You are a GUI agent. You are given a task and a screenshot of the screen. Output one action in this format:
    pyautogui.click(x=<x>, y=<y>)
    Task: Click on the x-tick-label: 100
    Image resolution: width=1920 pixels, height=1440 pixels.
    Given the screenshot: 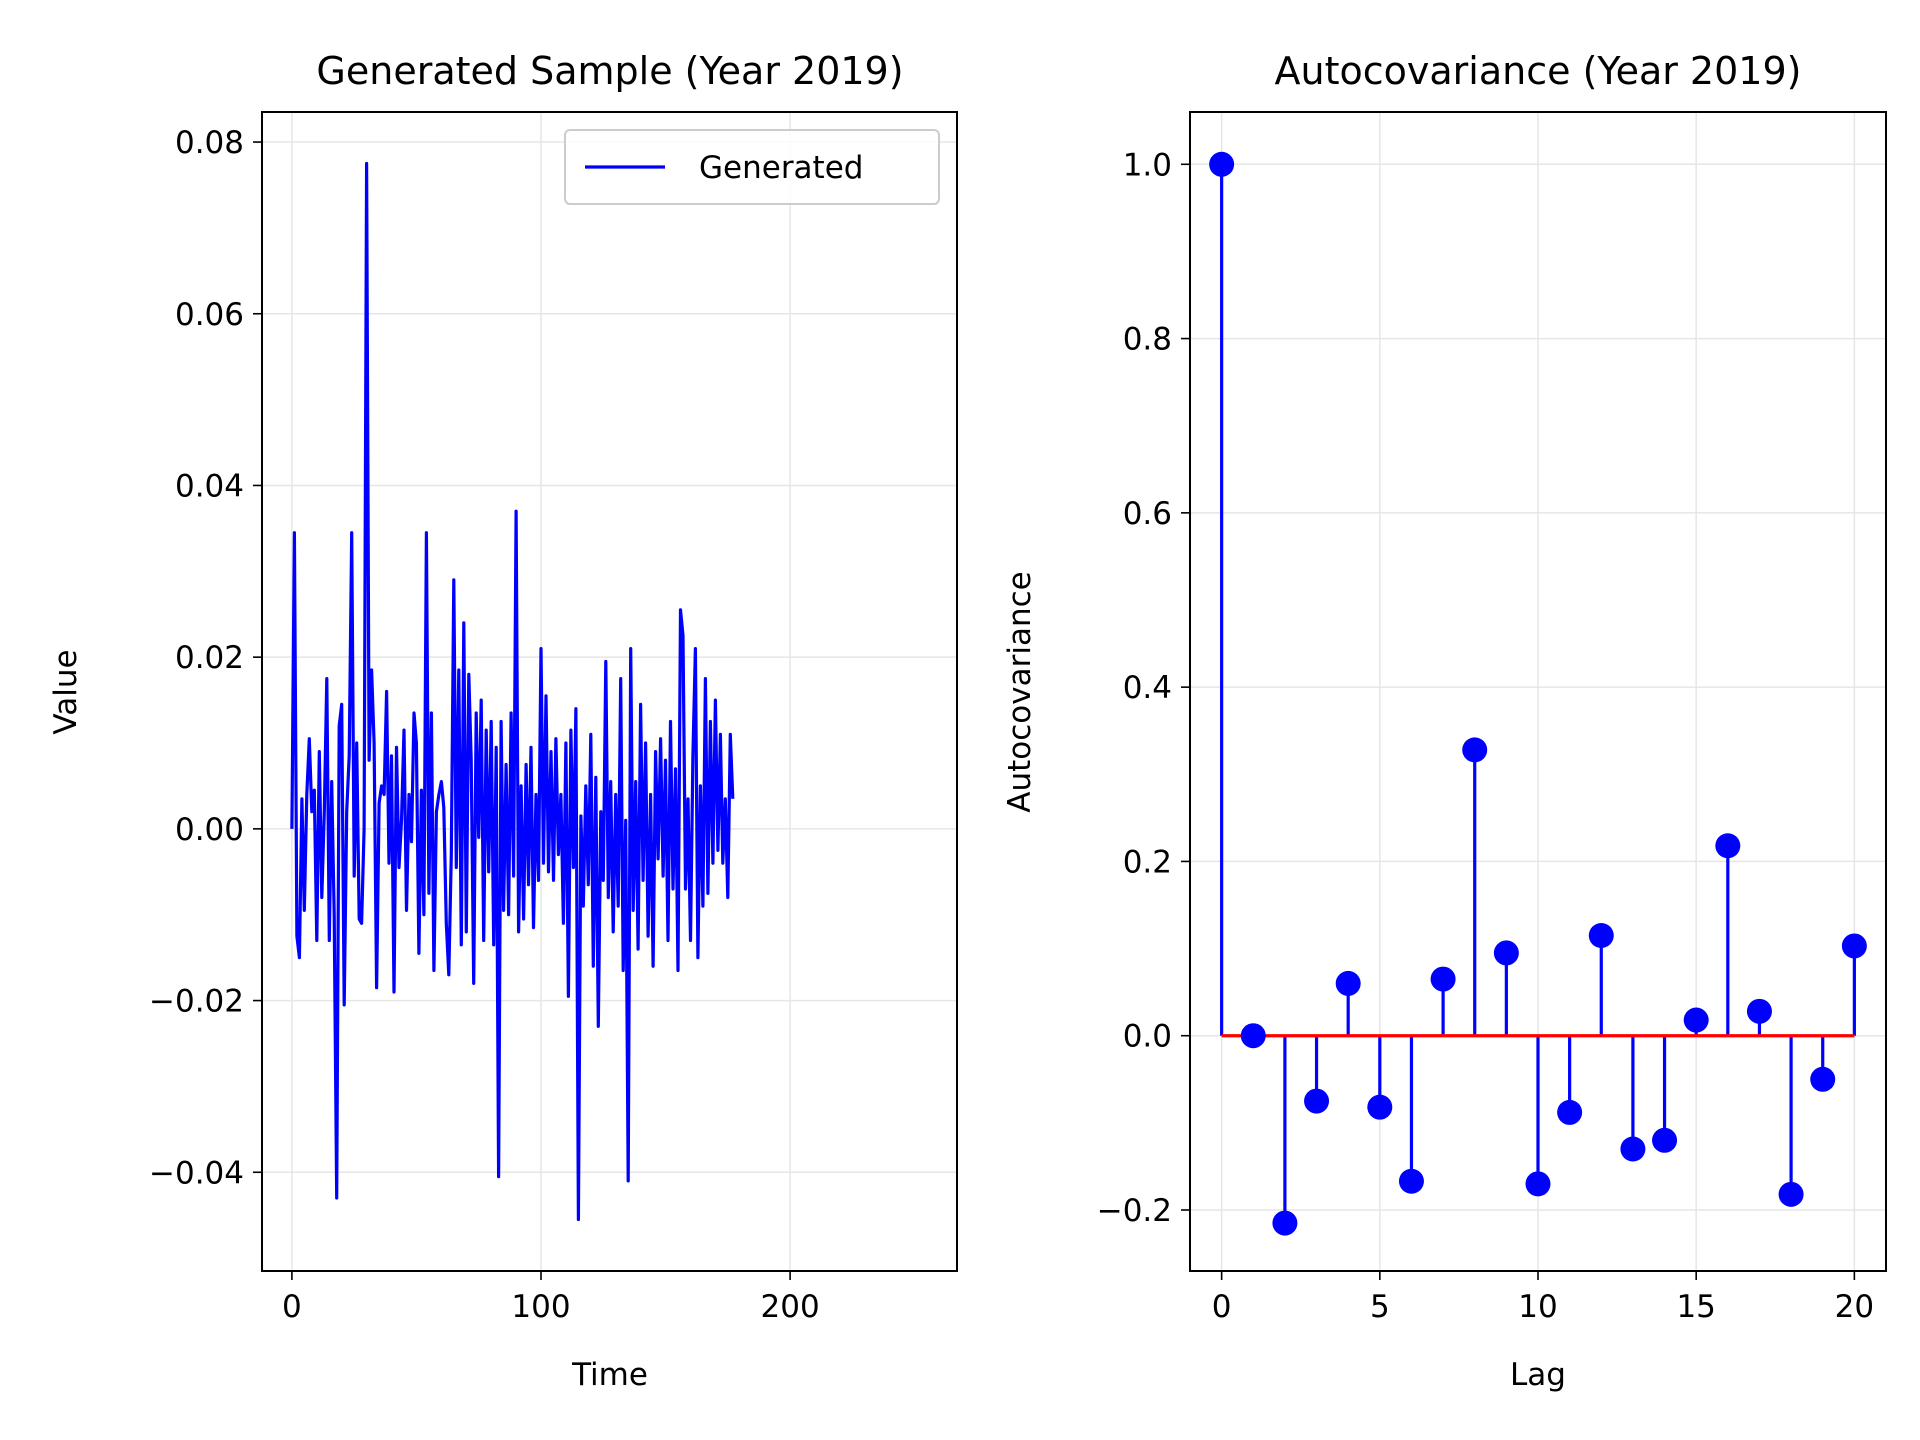 What is the action you would take?
    pyautogui.click(x=540, y=1307)
    